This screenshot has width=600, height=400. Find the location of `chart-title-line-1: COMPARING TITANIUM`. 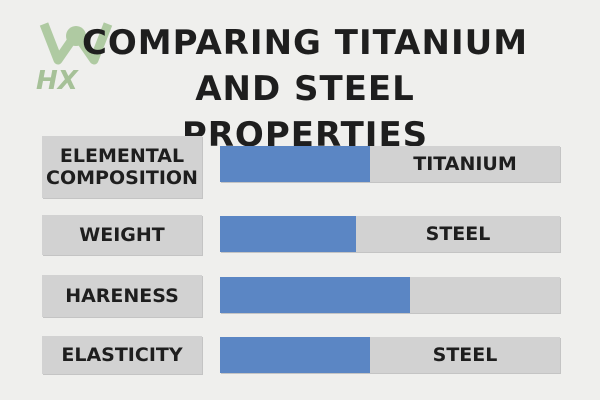

chart-title-line-1: COMPARING TITANIUM is located at coordinates (305, 43).